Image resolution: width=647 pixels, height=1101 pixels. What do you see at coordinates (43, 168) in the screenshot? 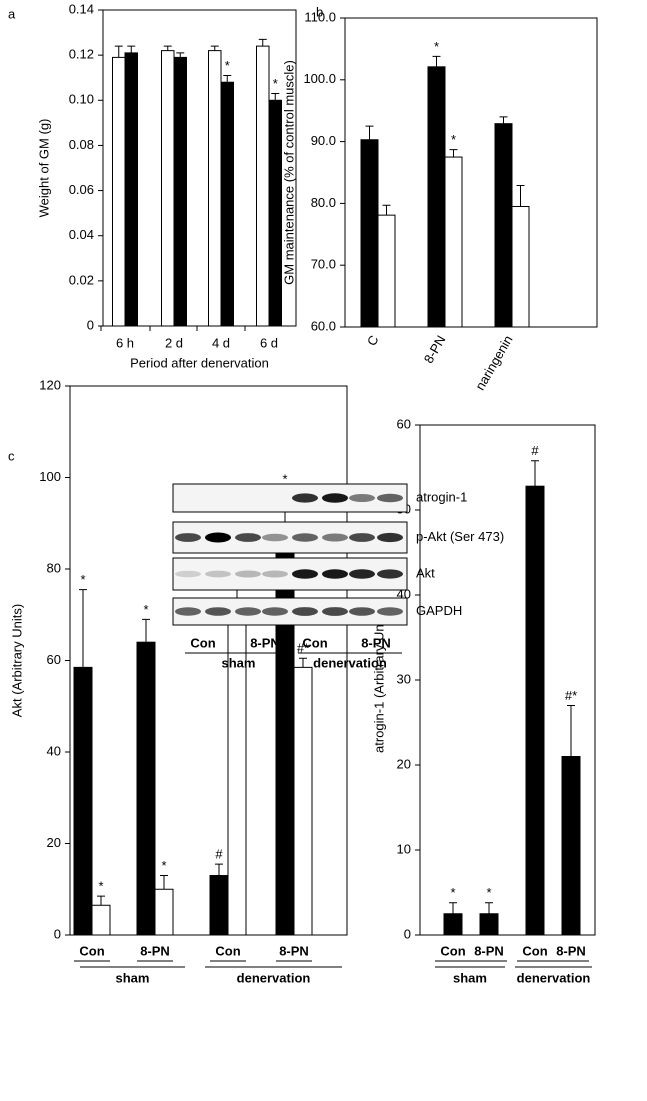
I see `y-axis-label: Weight of GM (g)` at bounding box center [43, 168].